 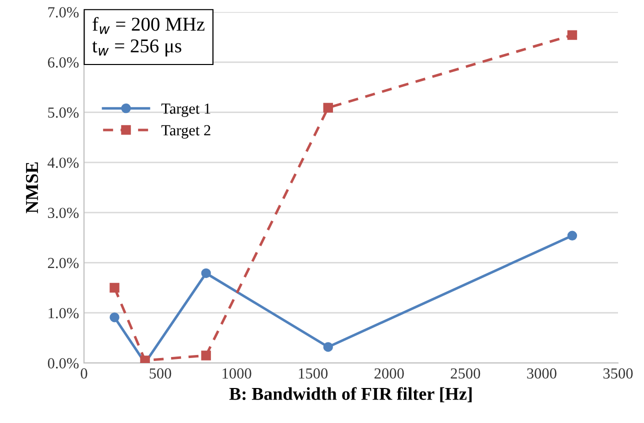 What do you see at coordinates (237, 373) in the screenshot?
I see `x-tick-label: 1000` at bounding box center [237, 373].